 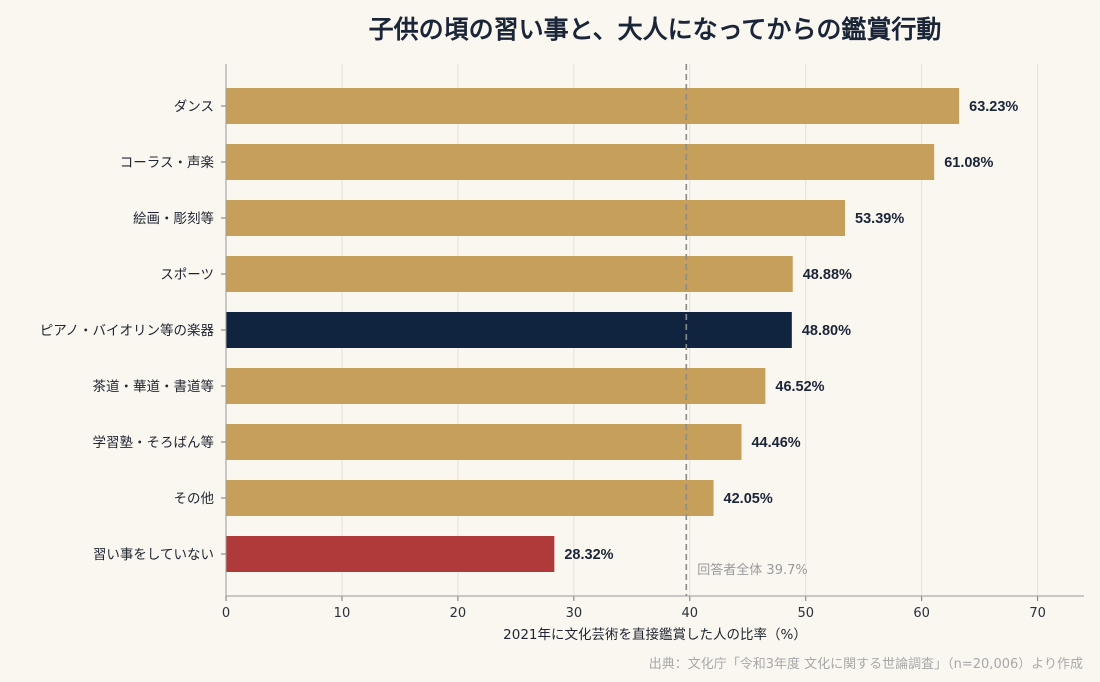 I want to click on category-label: 学習塾・そろばん等, so click(x=154, y=442).